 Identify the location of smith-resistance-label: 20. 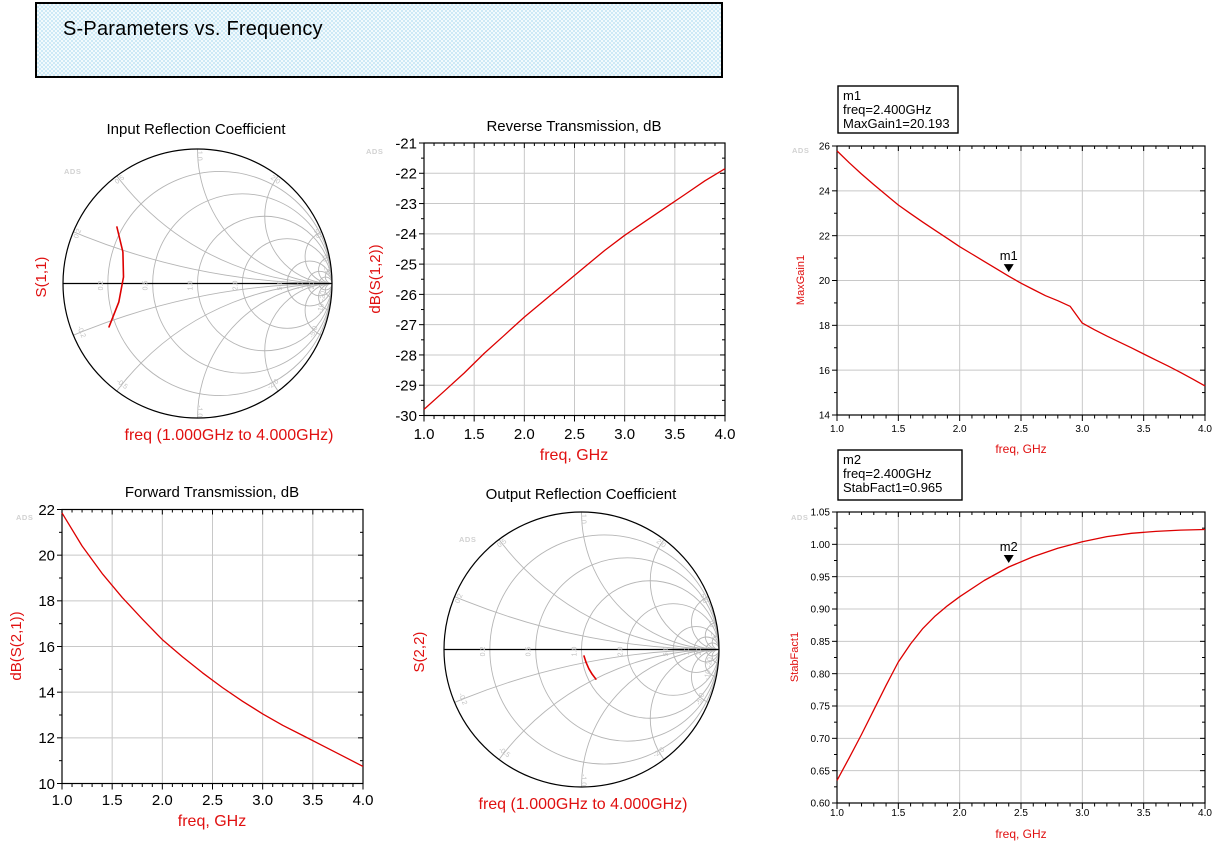
(699, 652).